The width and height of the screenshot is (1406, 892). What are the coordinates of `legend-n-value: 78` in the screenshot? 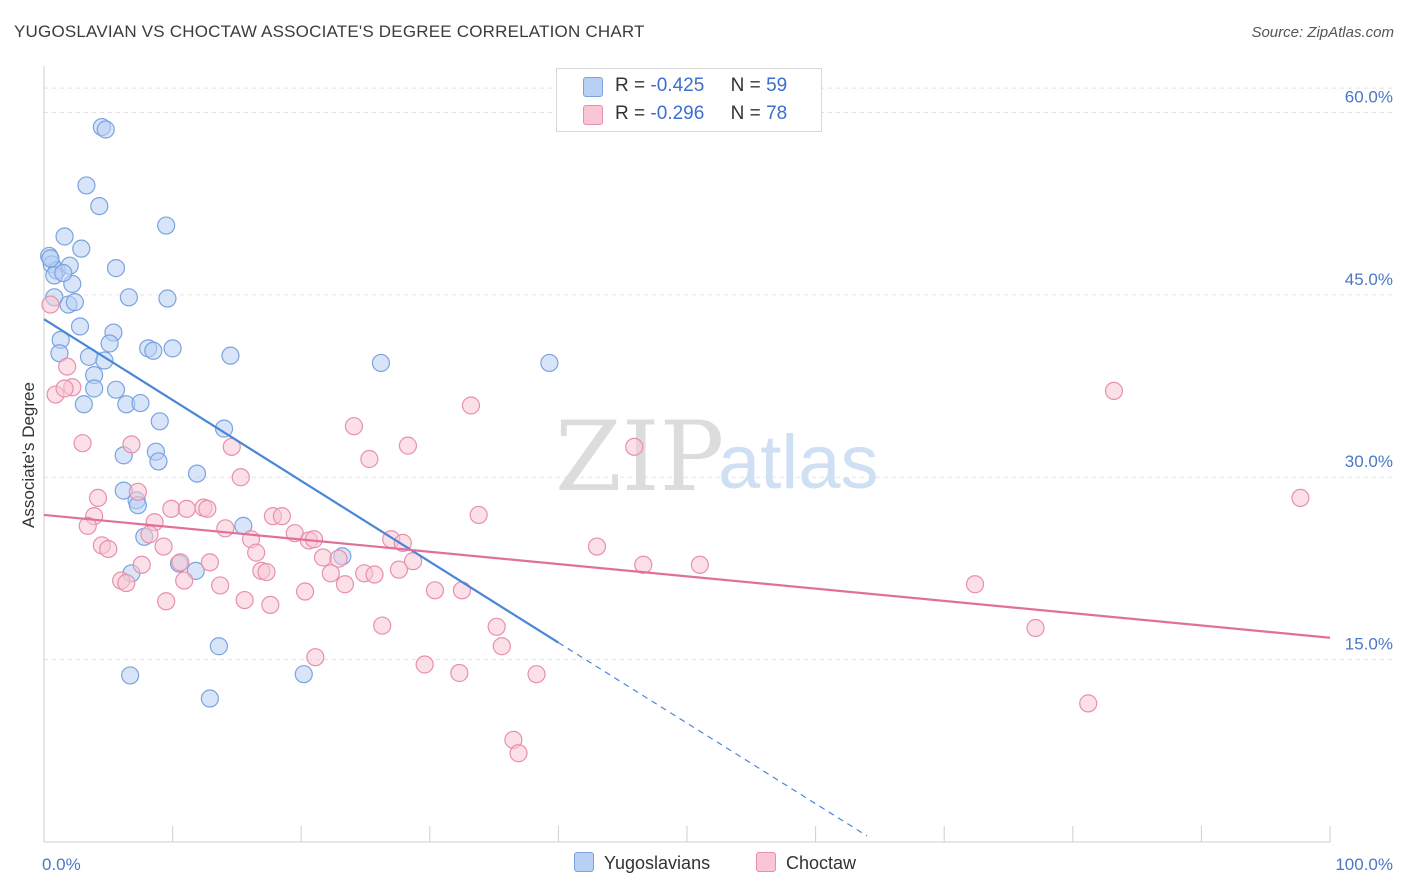 It's located at (777, 113).